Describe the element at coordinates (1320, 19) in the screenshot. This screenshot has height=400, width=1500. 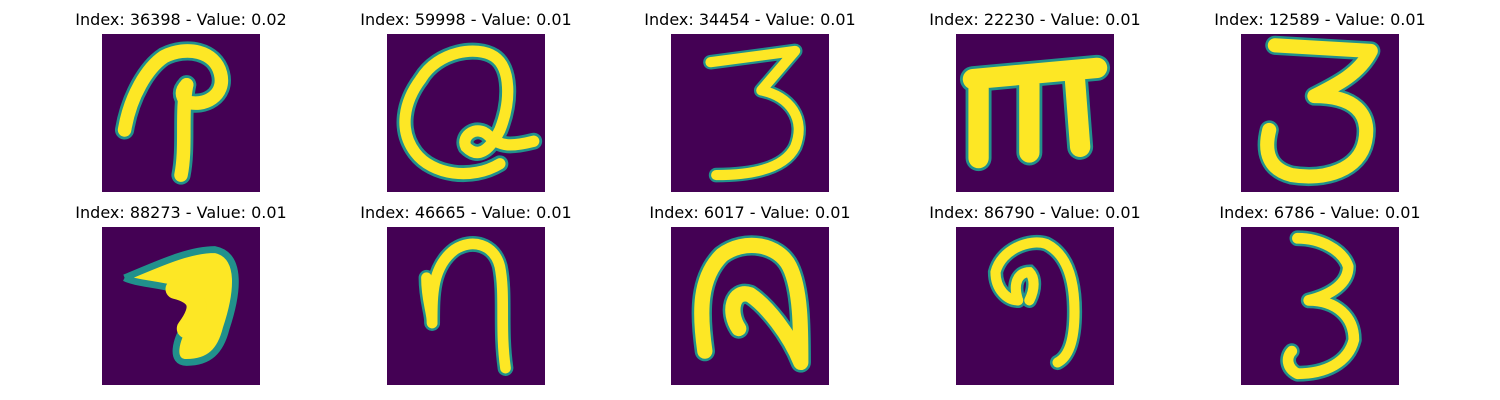
I see `panel-title: Index: 12589 - Value: 0.01` at that location.